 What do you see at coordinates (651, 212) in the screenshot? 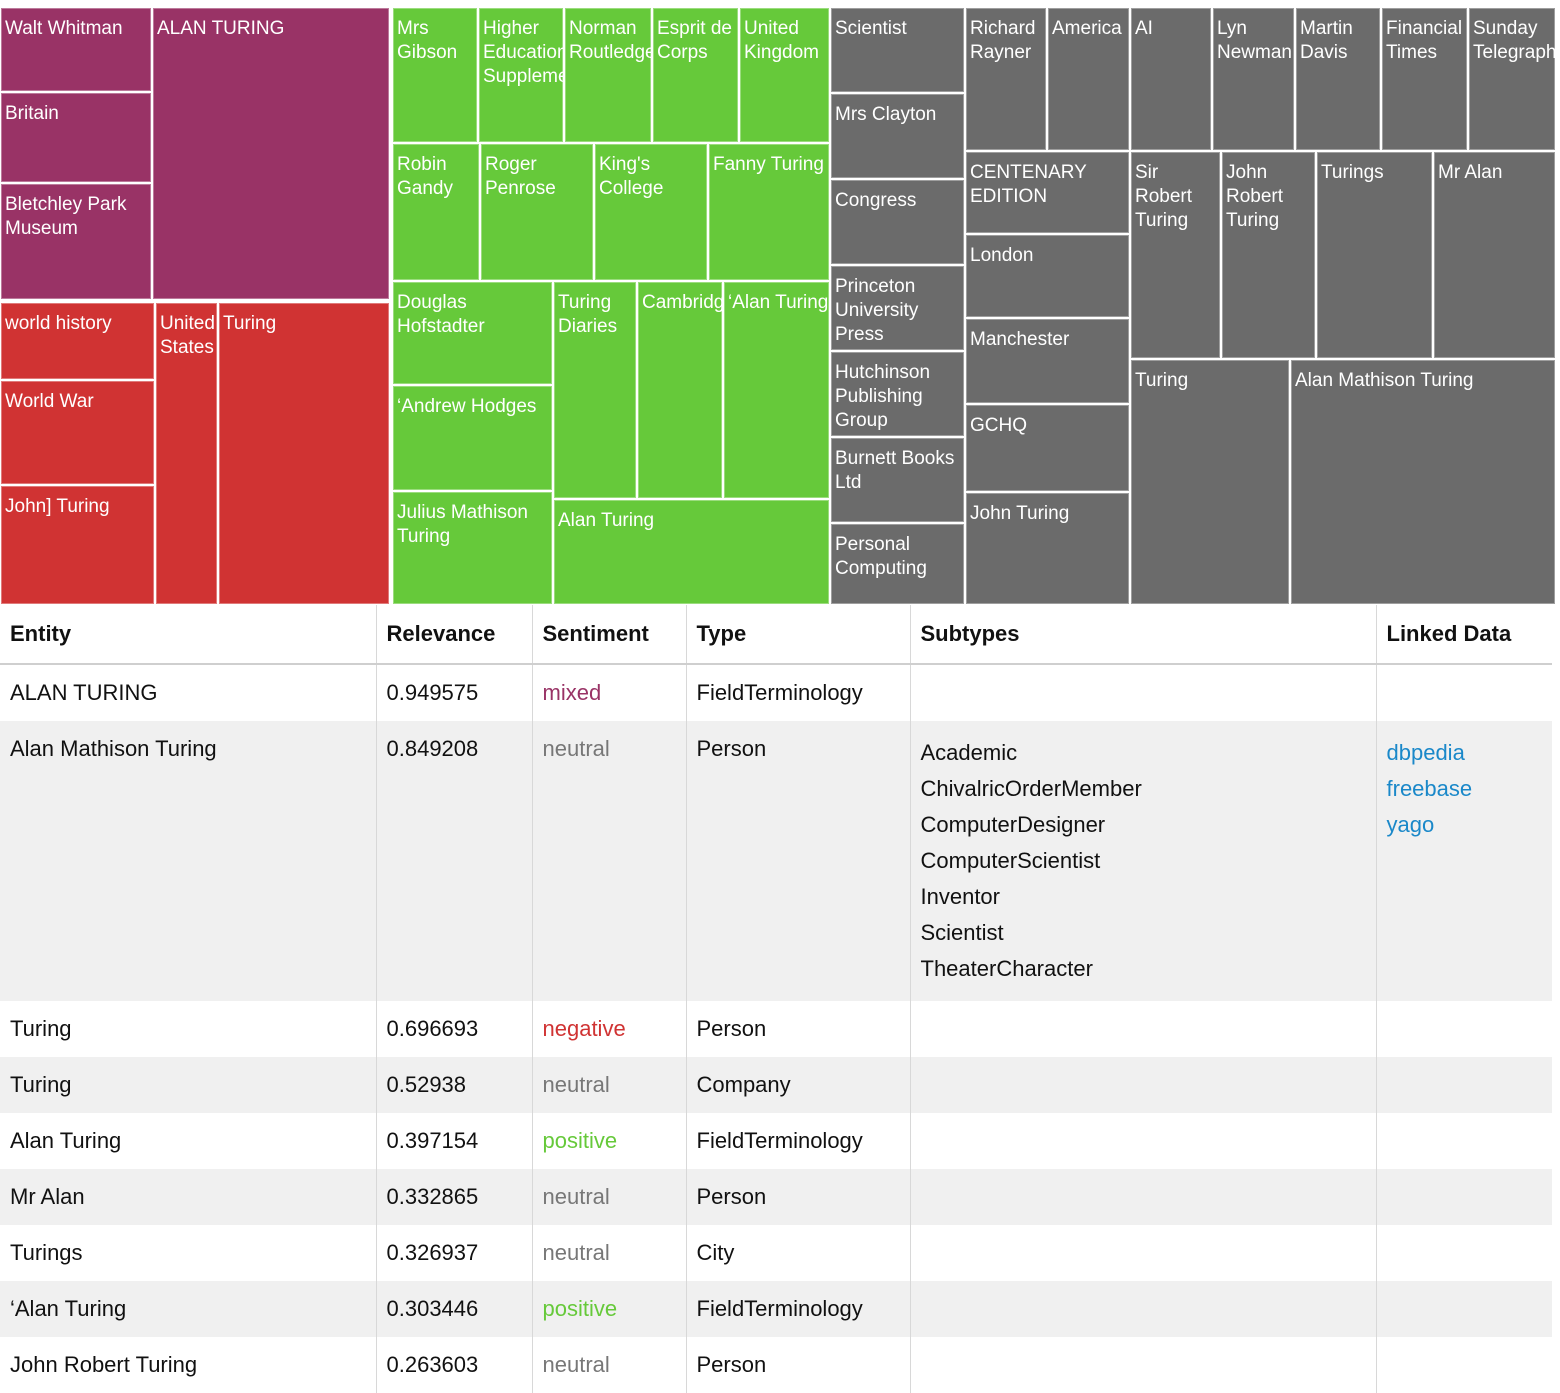
I see `treemap-tile-king-s-college: King's College` at bounding box center [651, 212].